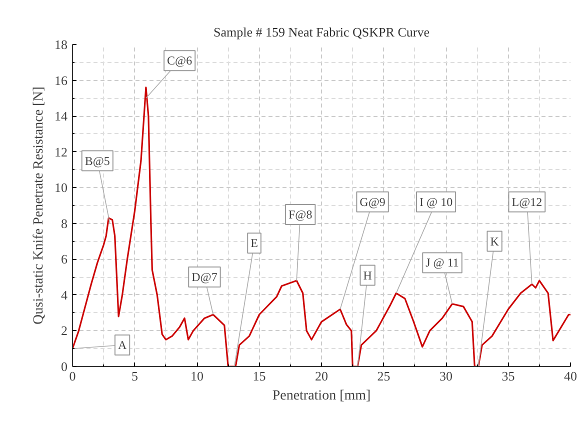 The width and height of the screenshot is (582, 426). Describe the element at coordinates (64, 366) in the screenshot. I see `y-tick-label: 0` at that location.